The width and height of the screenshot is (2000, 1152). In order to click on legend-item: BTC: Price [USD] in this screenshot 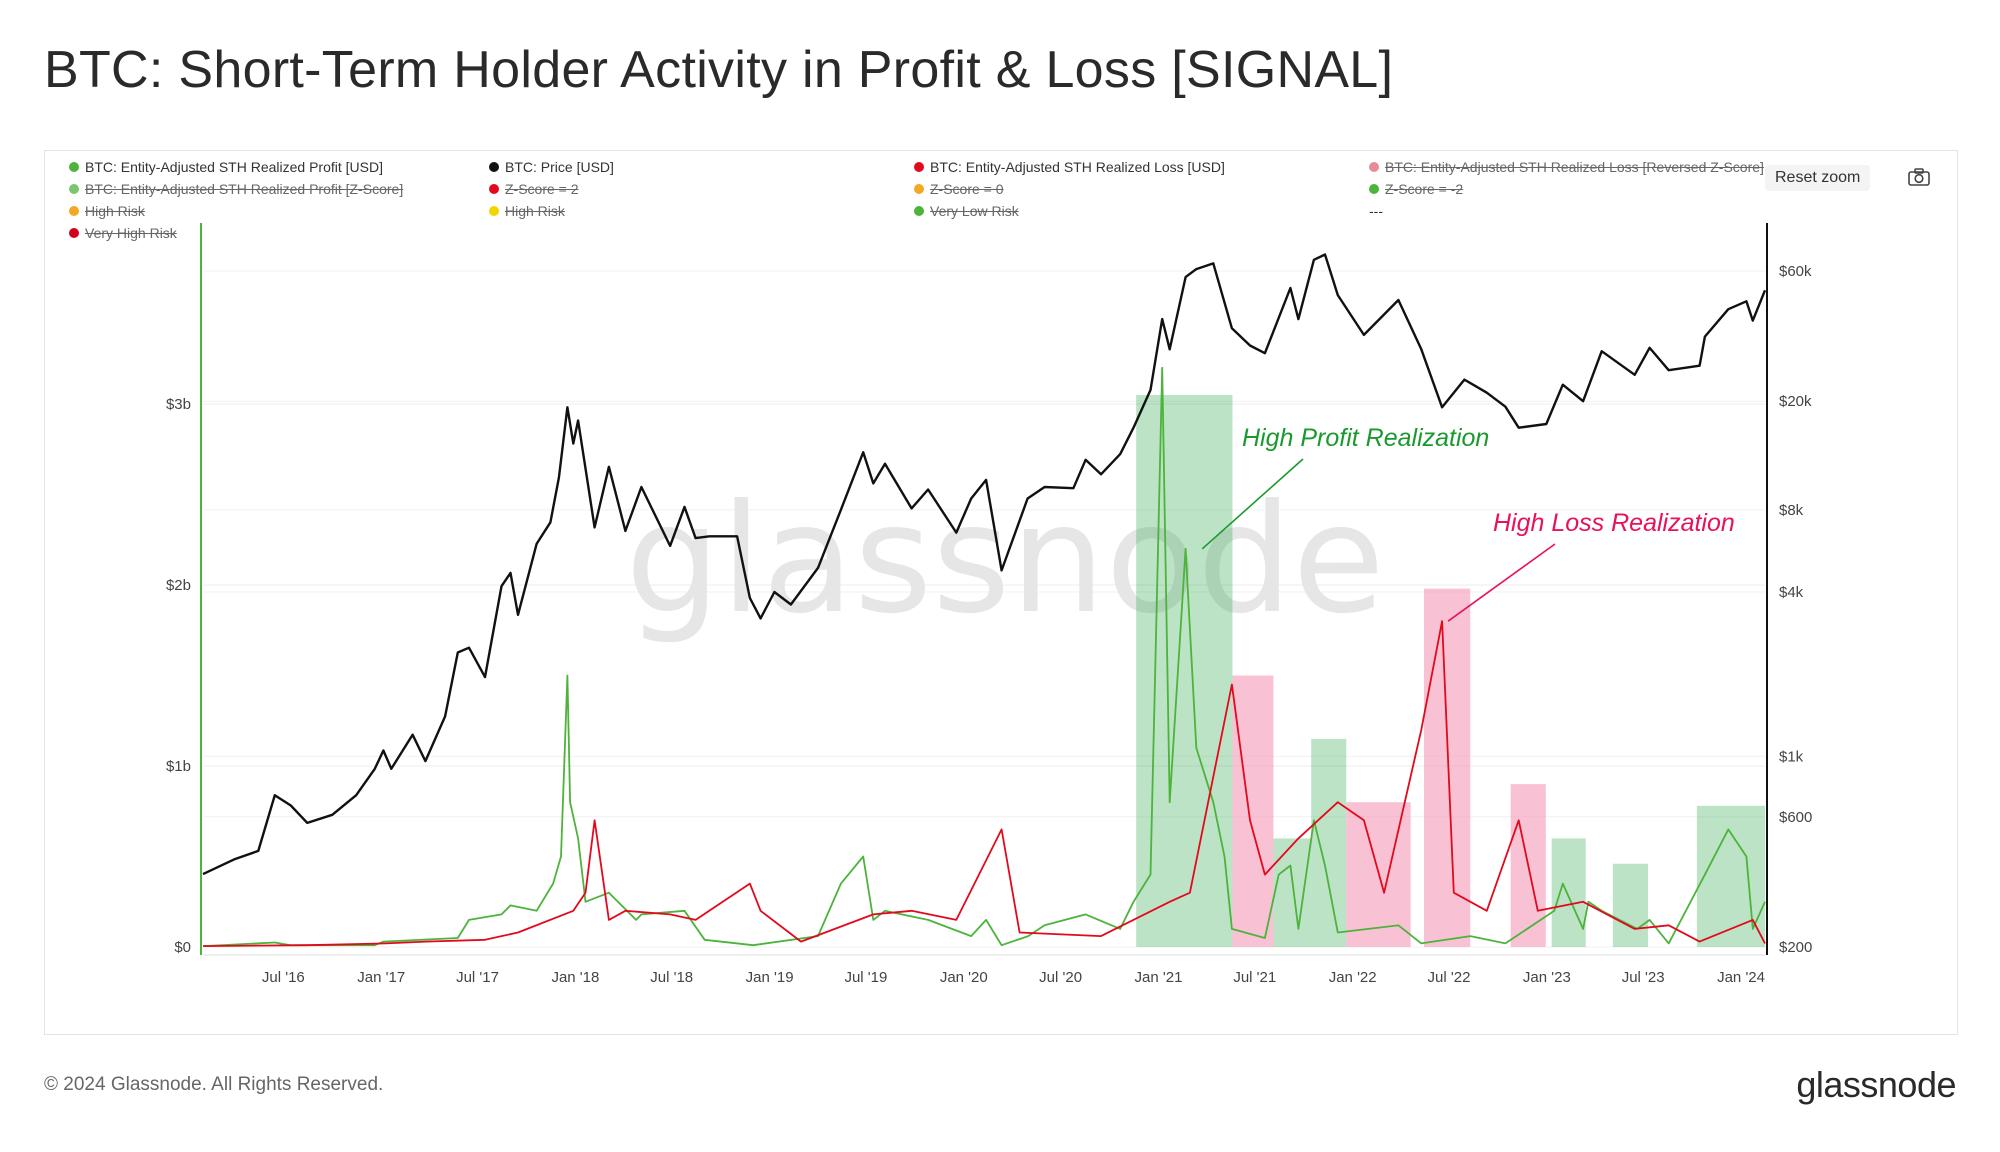, I will do `click(551, 167)`.